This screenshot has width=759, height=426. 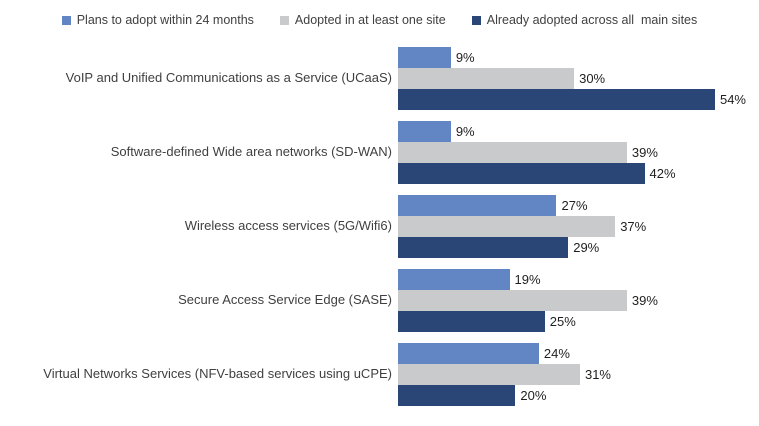 What do you see at coordinates (556, 353) in the screenshot?
I see `bar-value-label: 24%` at bounding box center [556, 353].